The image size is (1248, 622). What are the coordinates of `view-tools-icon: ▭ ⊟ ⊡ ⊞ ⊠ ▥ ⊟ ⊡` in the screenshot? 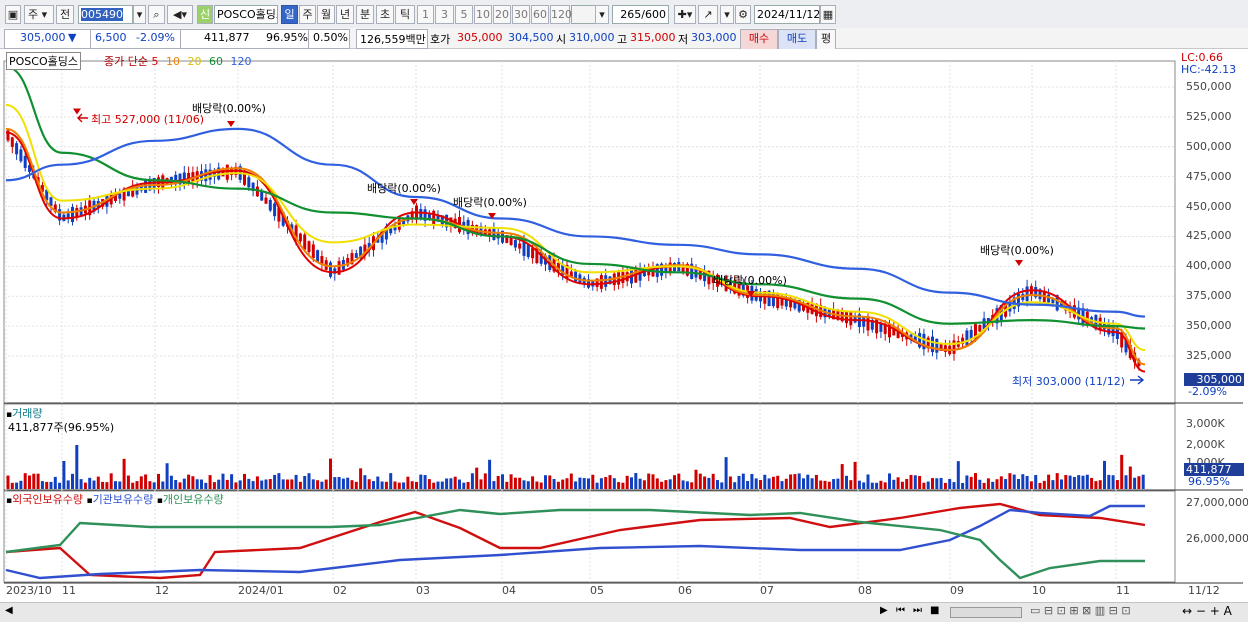 It's located at (1080, 610).